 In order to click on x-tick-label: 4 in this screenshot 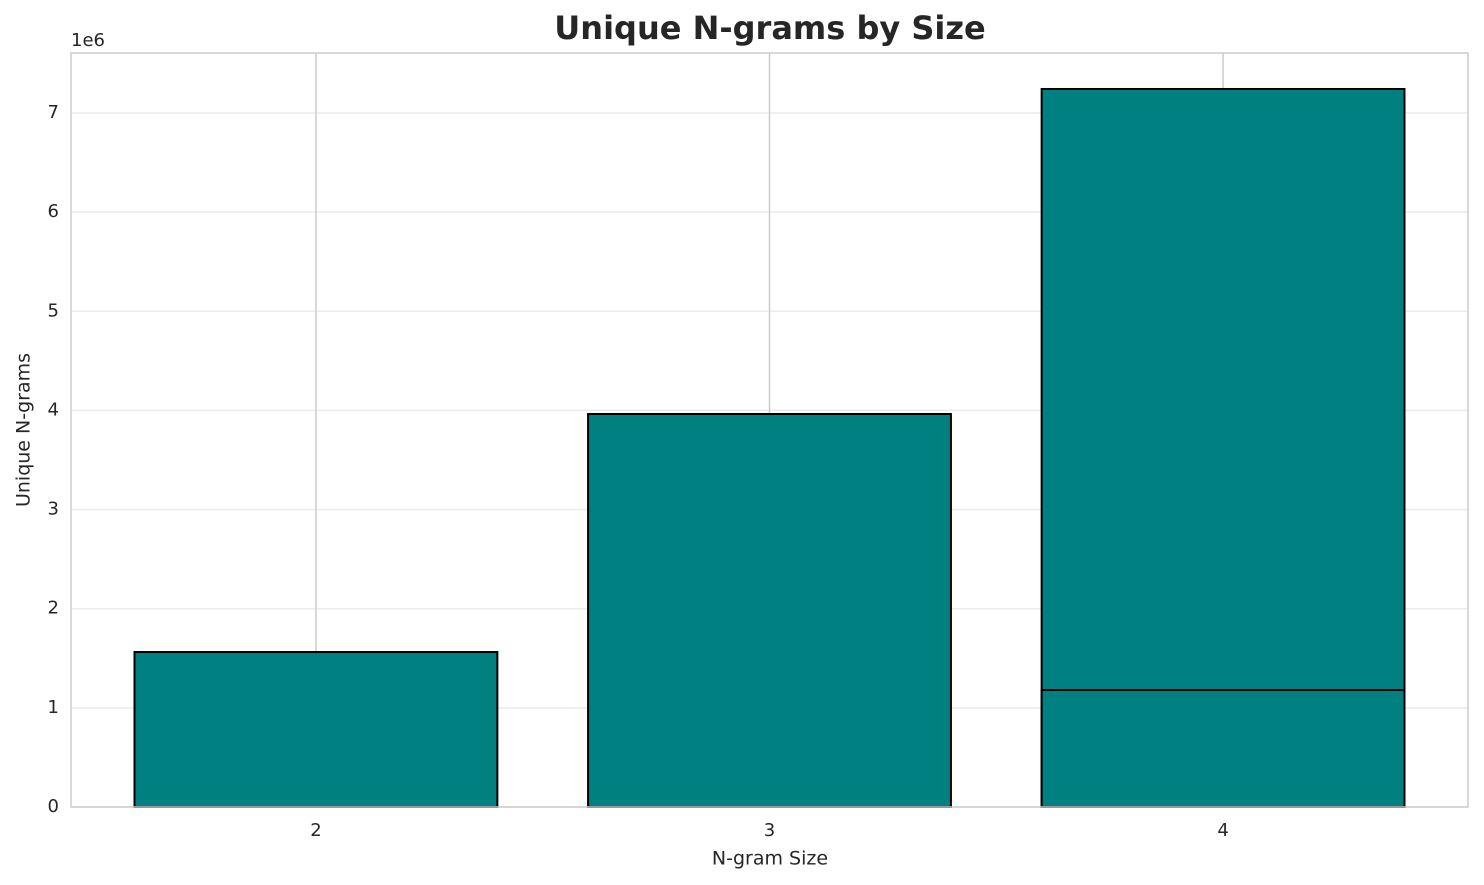, I will do `click(1222, 830)`.